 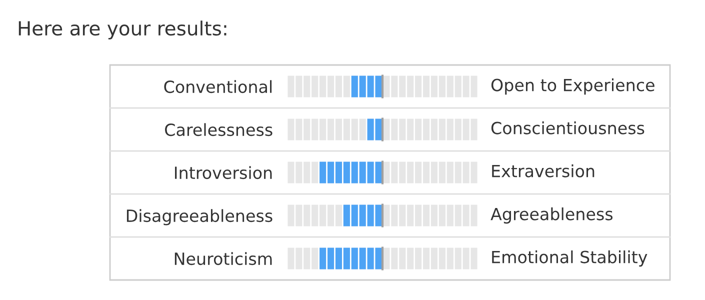 I want to click on text: Here are your results:, so click(x=122, y=30).